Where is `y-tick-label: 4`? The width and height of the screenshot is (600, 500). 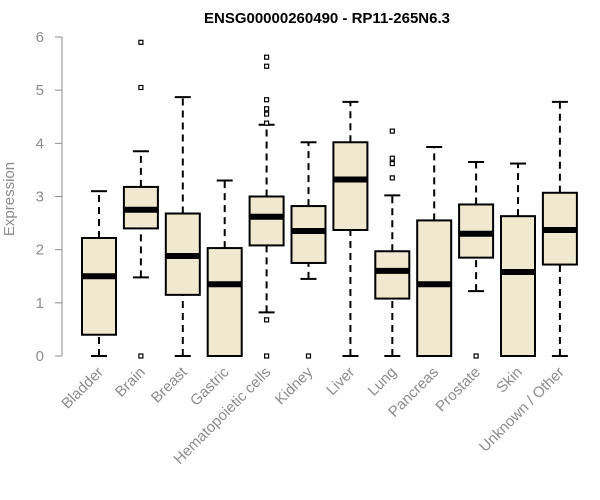
y-tick-label: 4 is located at coordinates (40, 143).